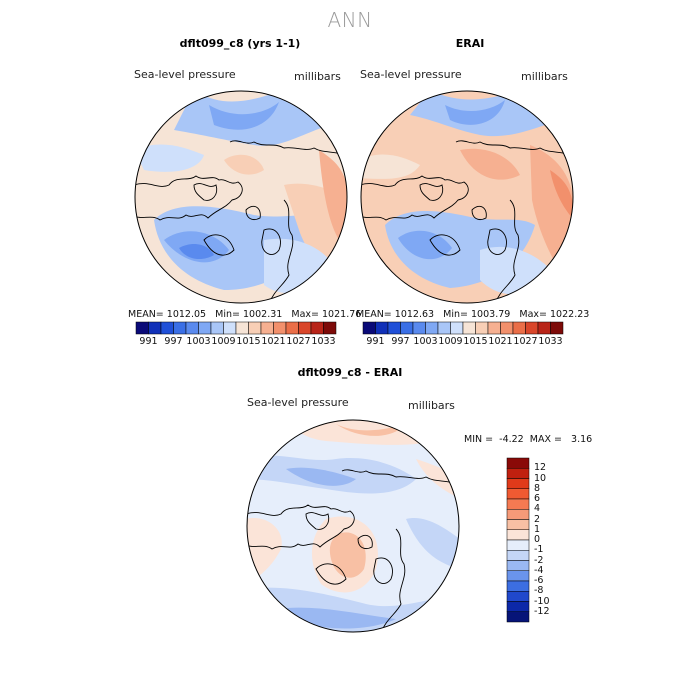 The image size is (700, 700). What do you see at coordinates (540, 478) in the screenshot?
I see `colorbar-tick-label: 10` at bounding box center [540, 478].